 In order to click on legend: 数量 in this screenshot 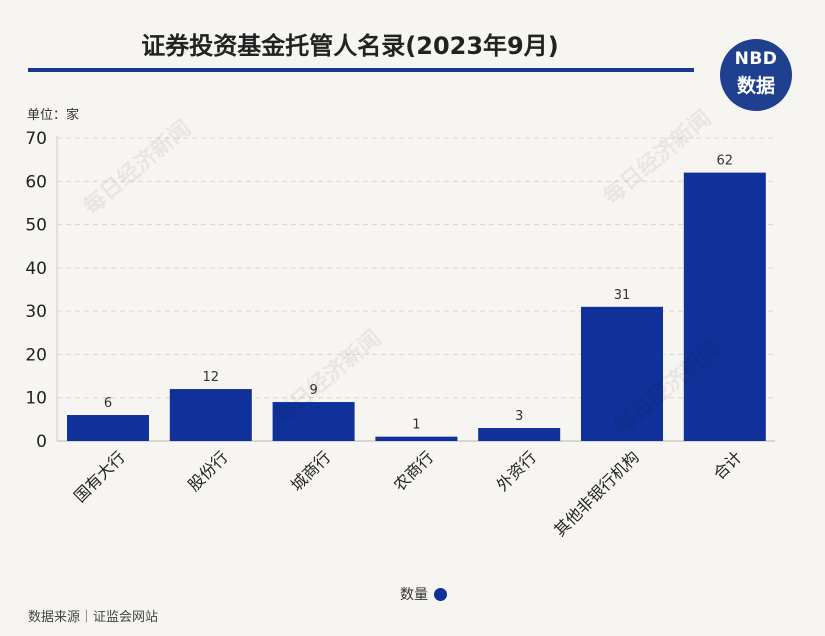, I will do `click(423, 594)`.